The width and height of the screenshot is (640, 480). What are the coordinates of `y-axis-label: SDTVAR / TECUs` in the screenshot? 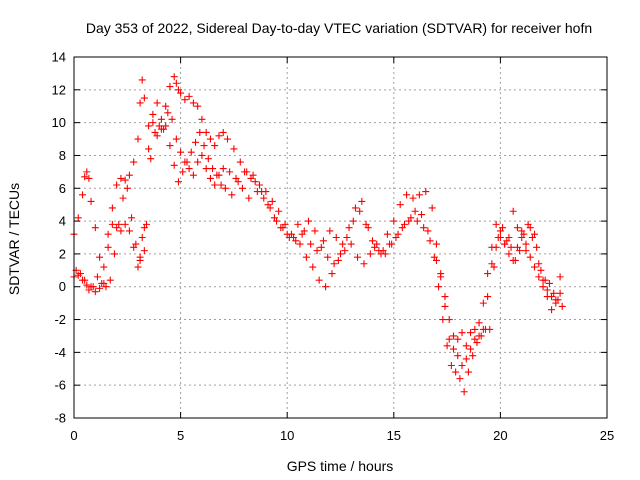 It's located at (14, 239).